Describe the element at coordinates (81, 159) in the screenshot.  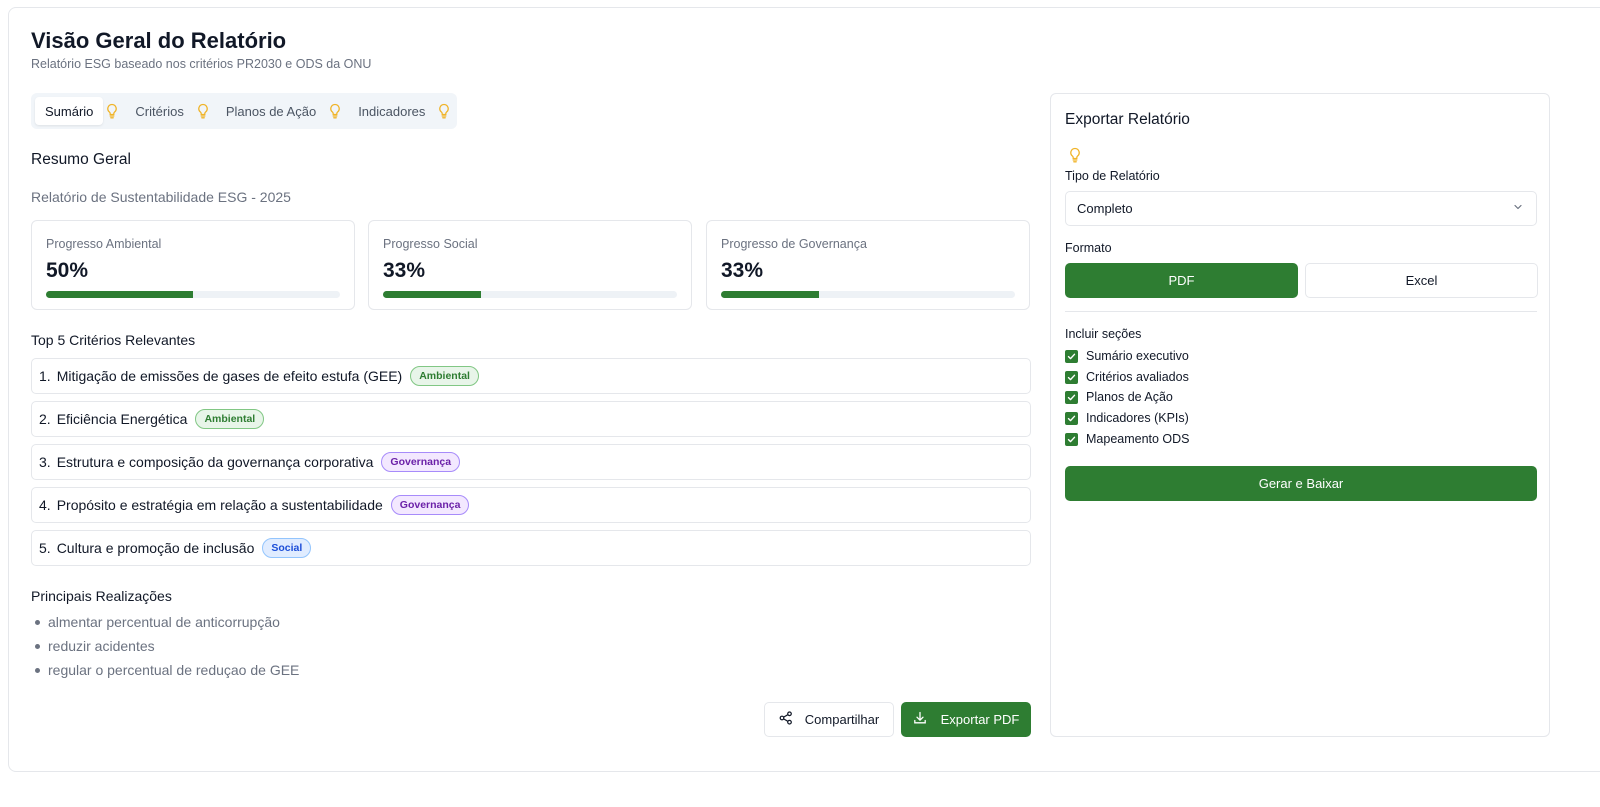
I see `summary-title: Resumo Geral` at that location.